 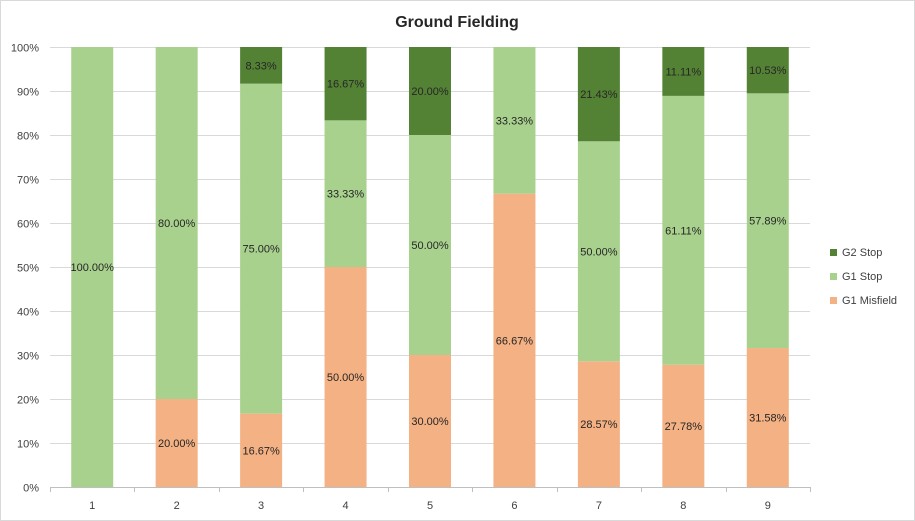 What do you see at coordinates (862, 253) in the screenshot?
I see `legend-label: G2 Stop` at bounding box center [862, 253].